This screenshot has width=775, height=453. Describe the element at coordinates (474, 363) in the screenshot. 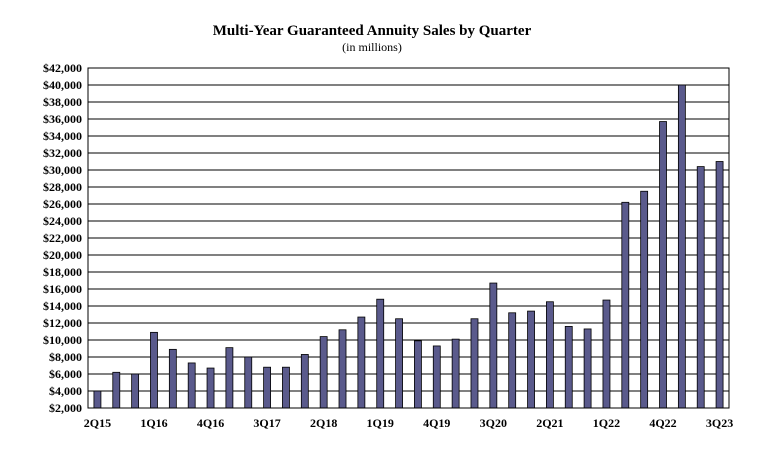

I see `bar-2Q20` at that location.